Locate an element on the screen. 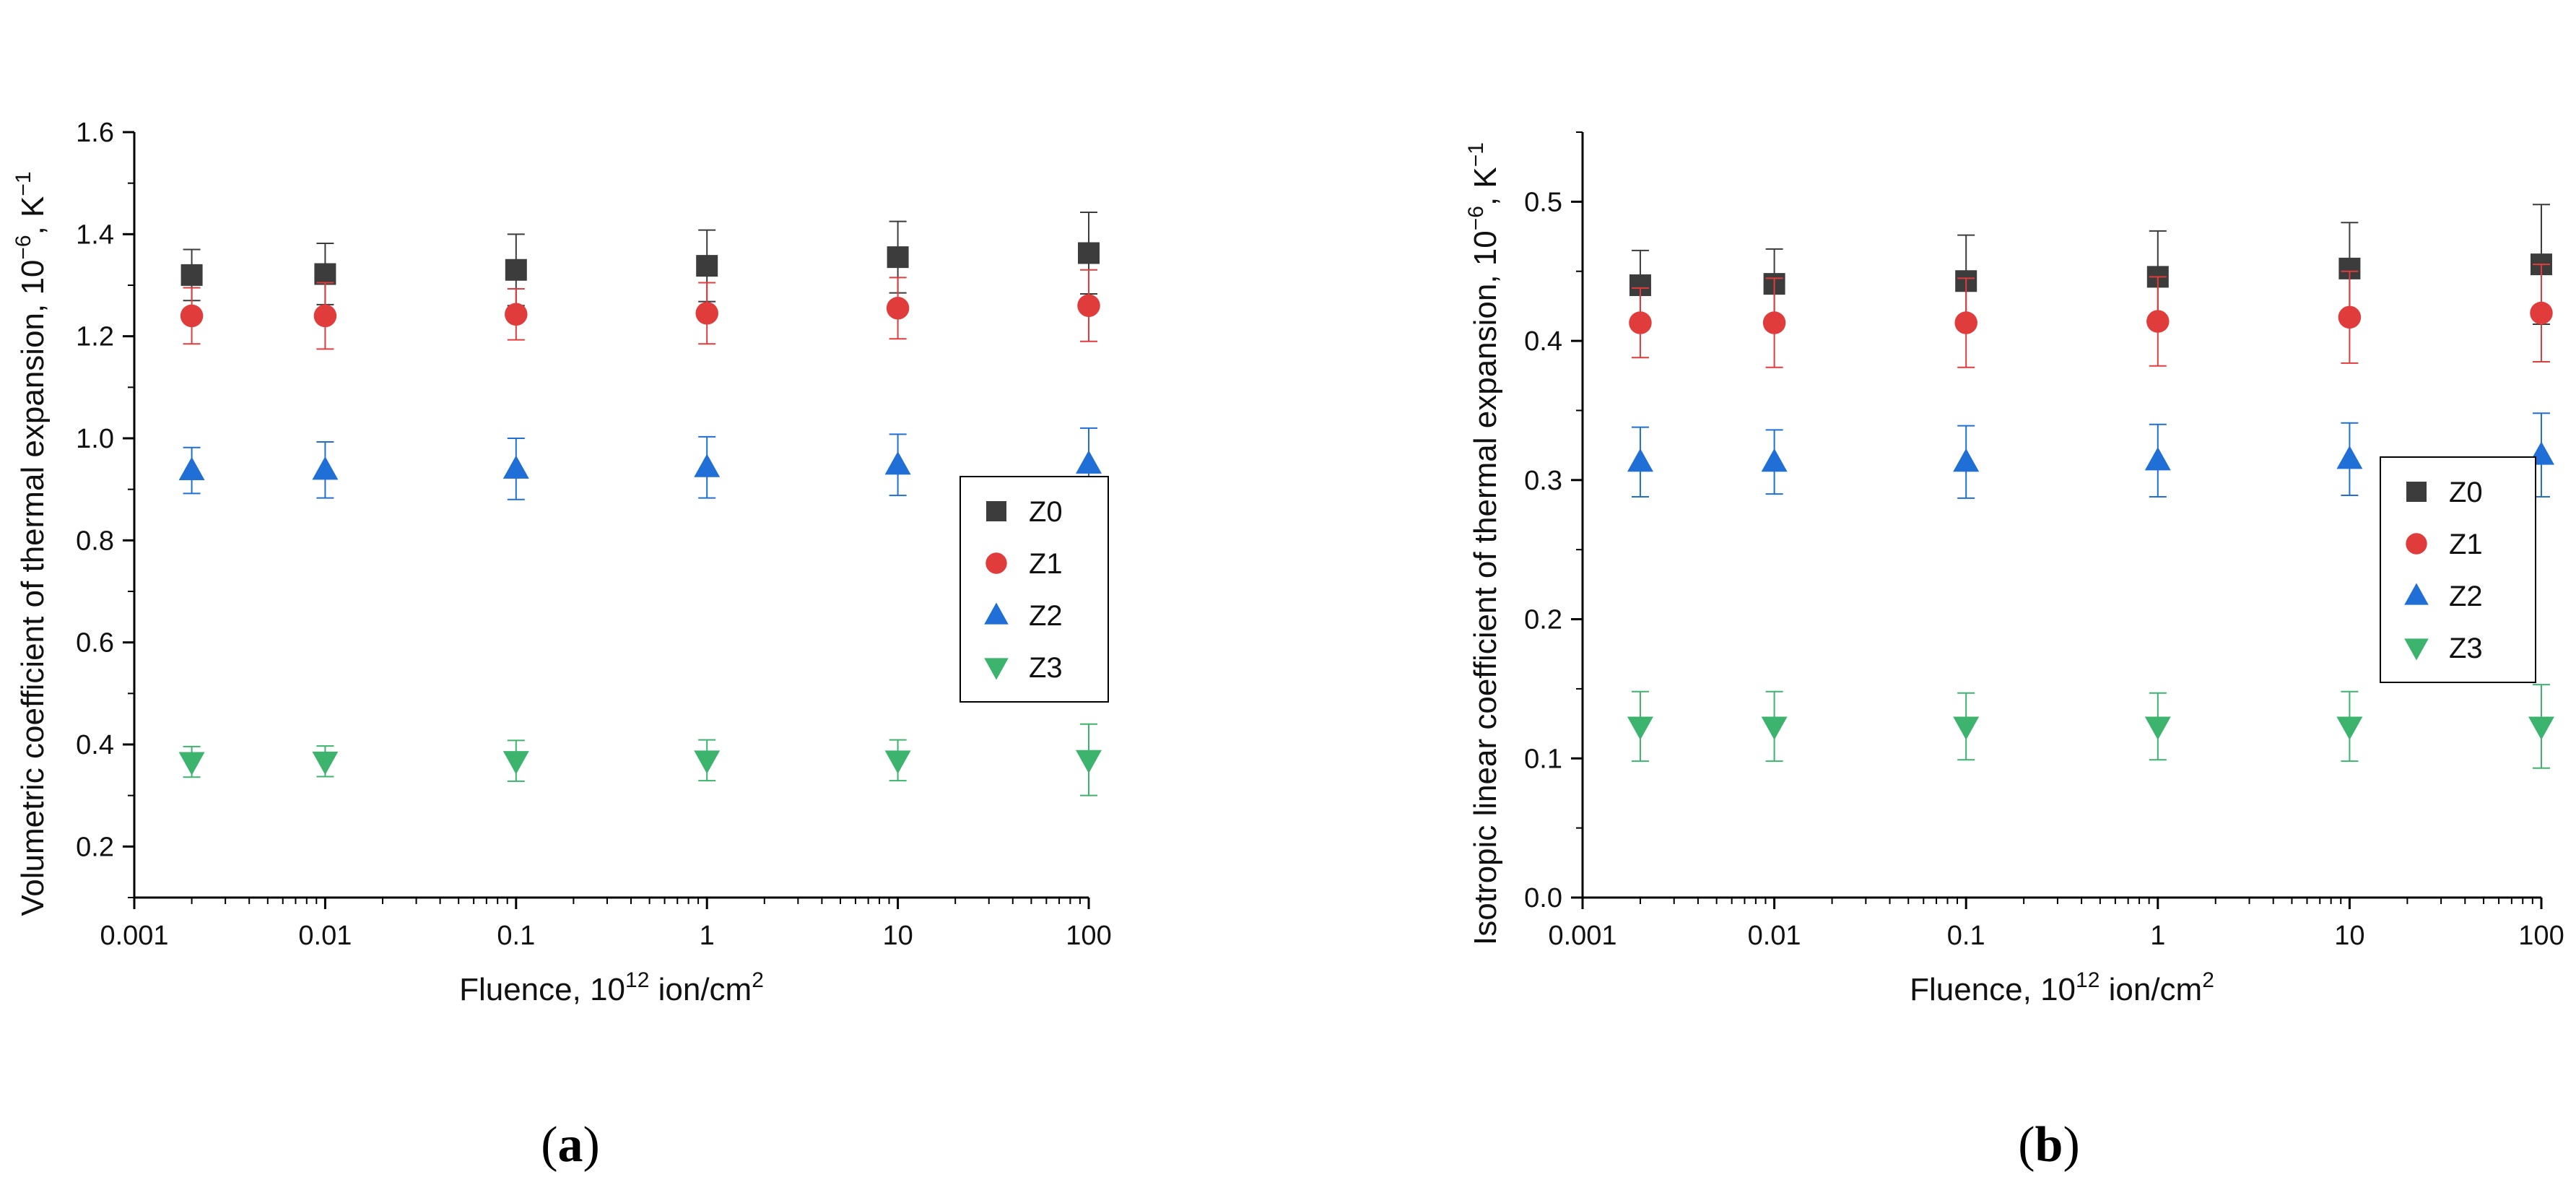 This screenshot has width=2576, height=1203. y-tick-label: 1.6 is located at coordinates (95, 133).